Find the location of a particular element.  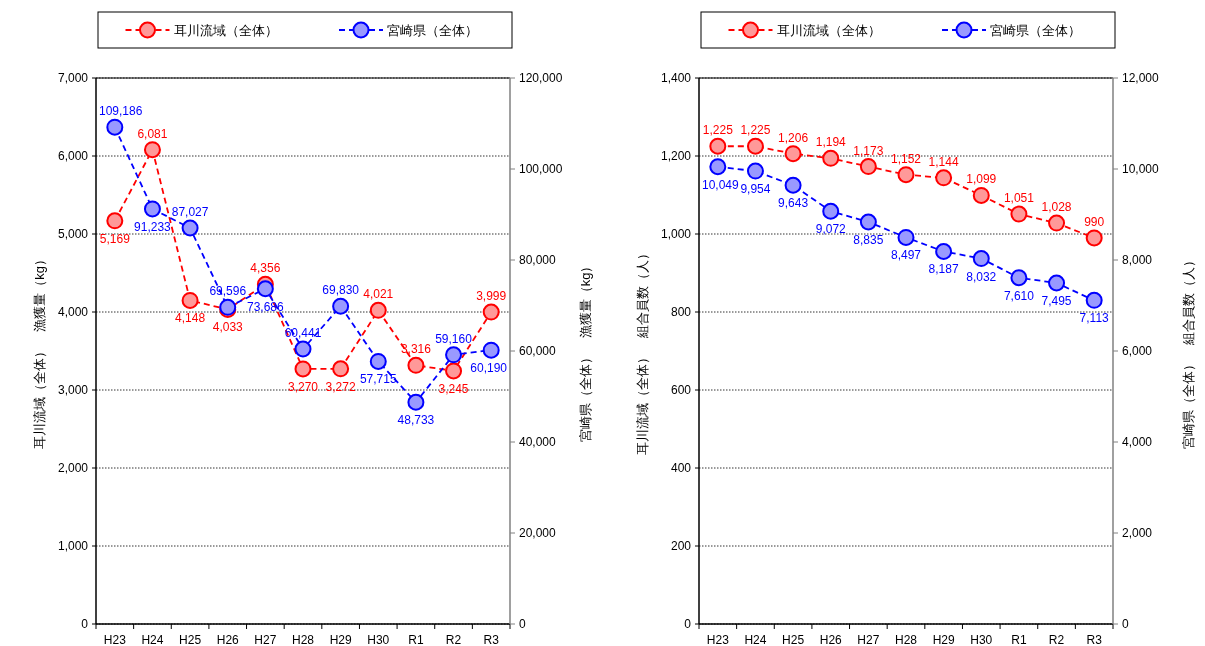

y2-tick-label: 4,000 is located at coordinates (1136, 442).